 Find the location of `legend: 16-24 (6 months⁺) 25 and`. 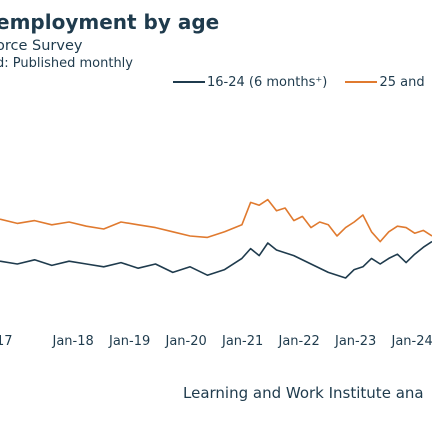

legend: 16-24 (6 months⁺) 25 and is located at coordinates (302, 81).